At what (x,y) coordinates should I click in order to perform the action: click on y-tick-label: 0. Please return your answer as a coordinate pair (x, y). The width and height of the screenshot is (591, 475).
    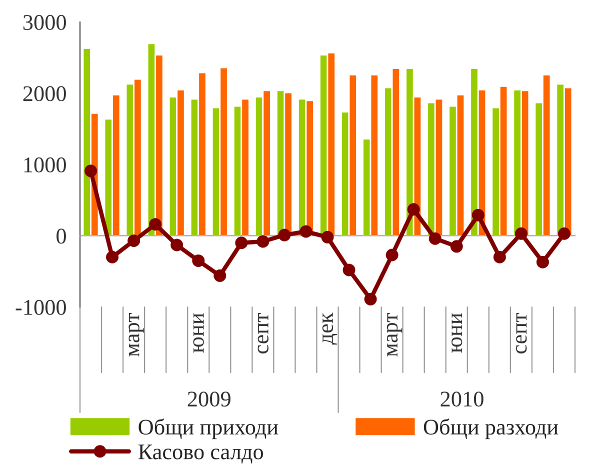
    Looking at the image, I should click on (61, 236).